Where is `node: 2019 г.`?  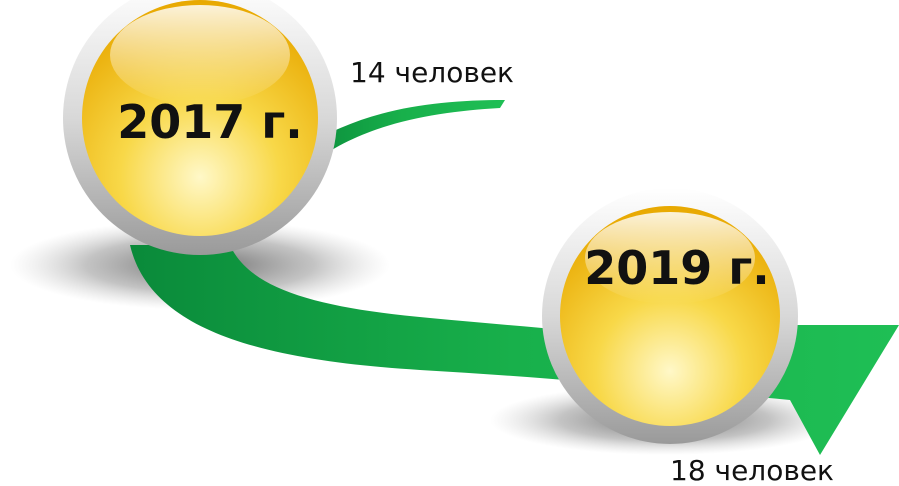 node: 2019 г. is located at coordinates (670, 316).